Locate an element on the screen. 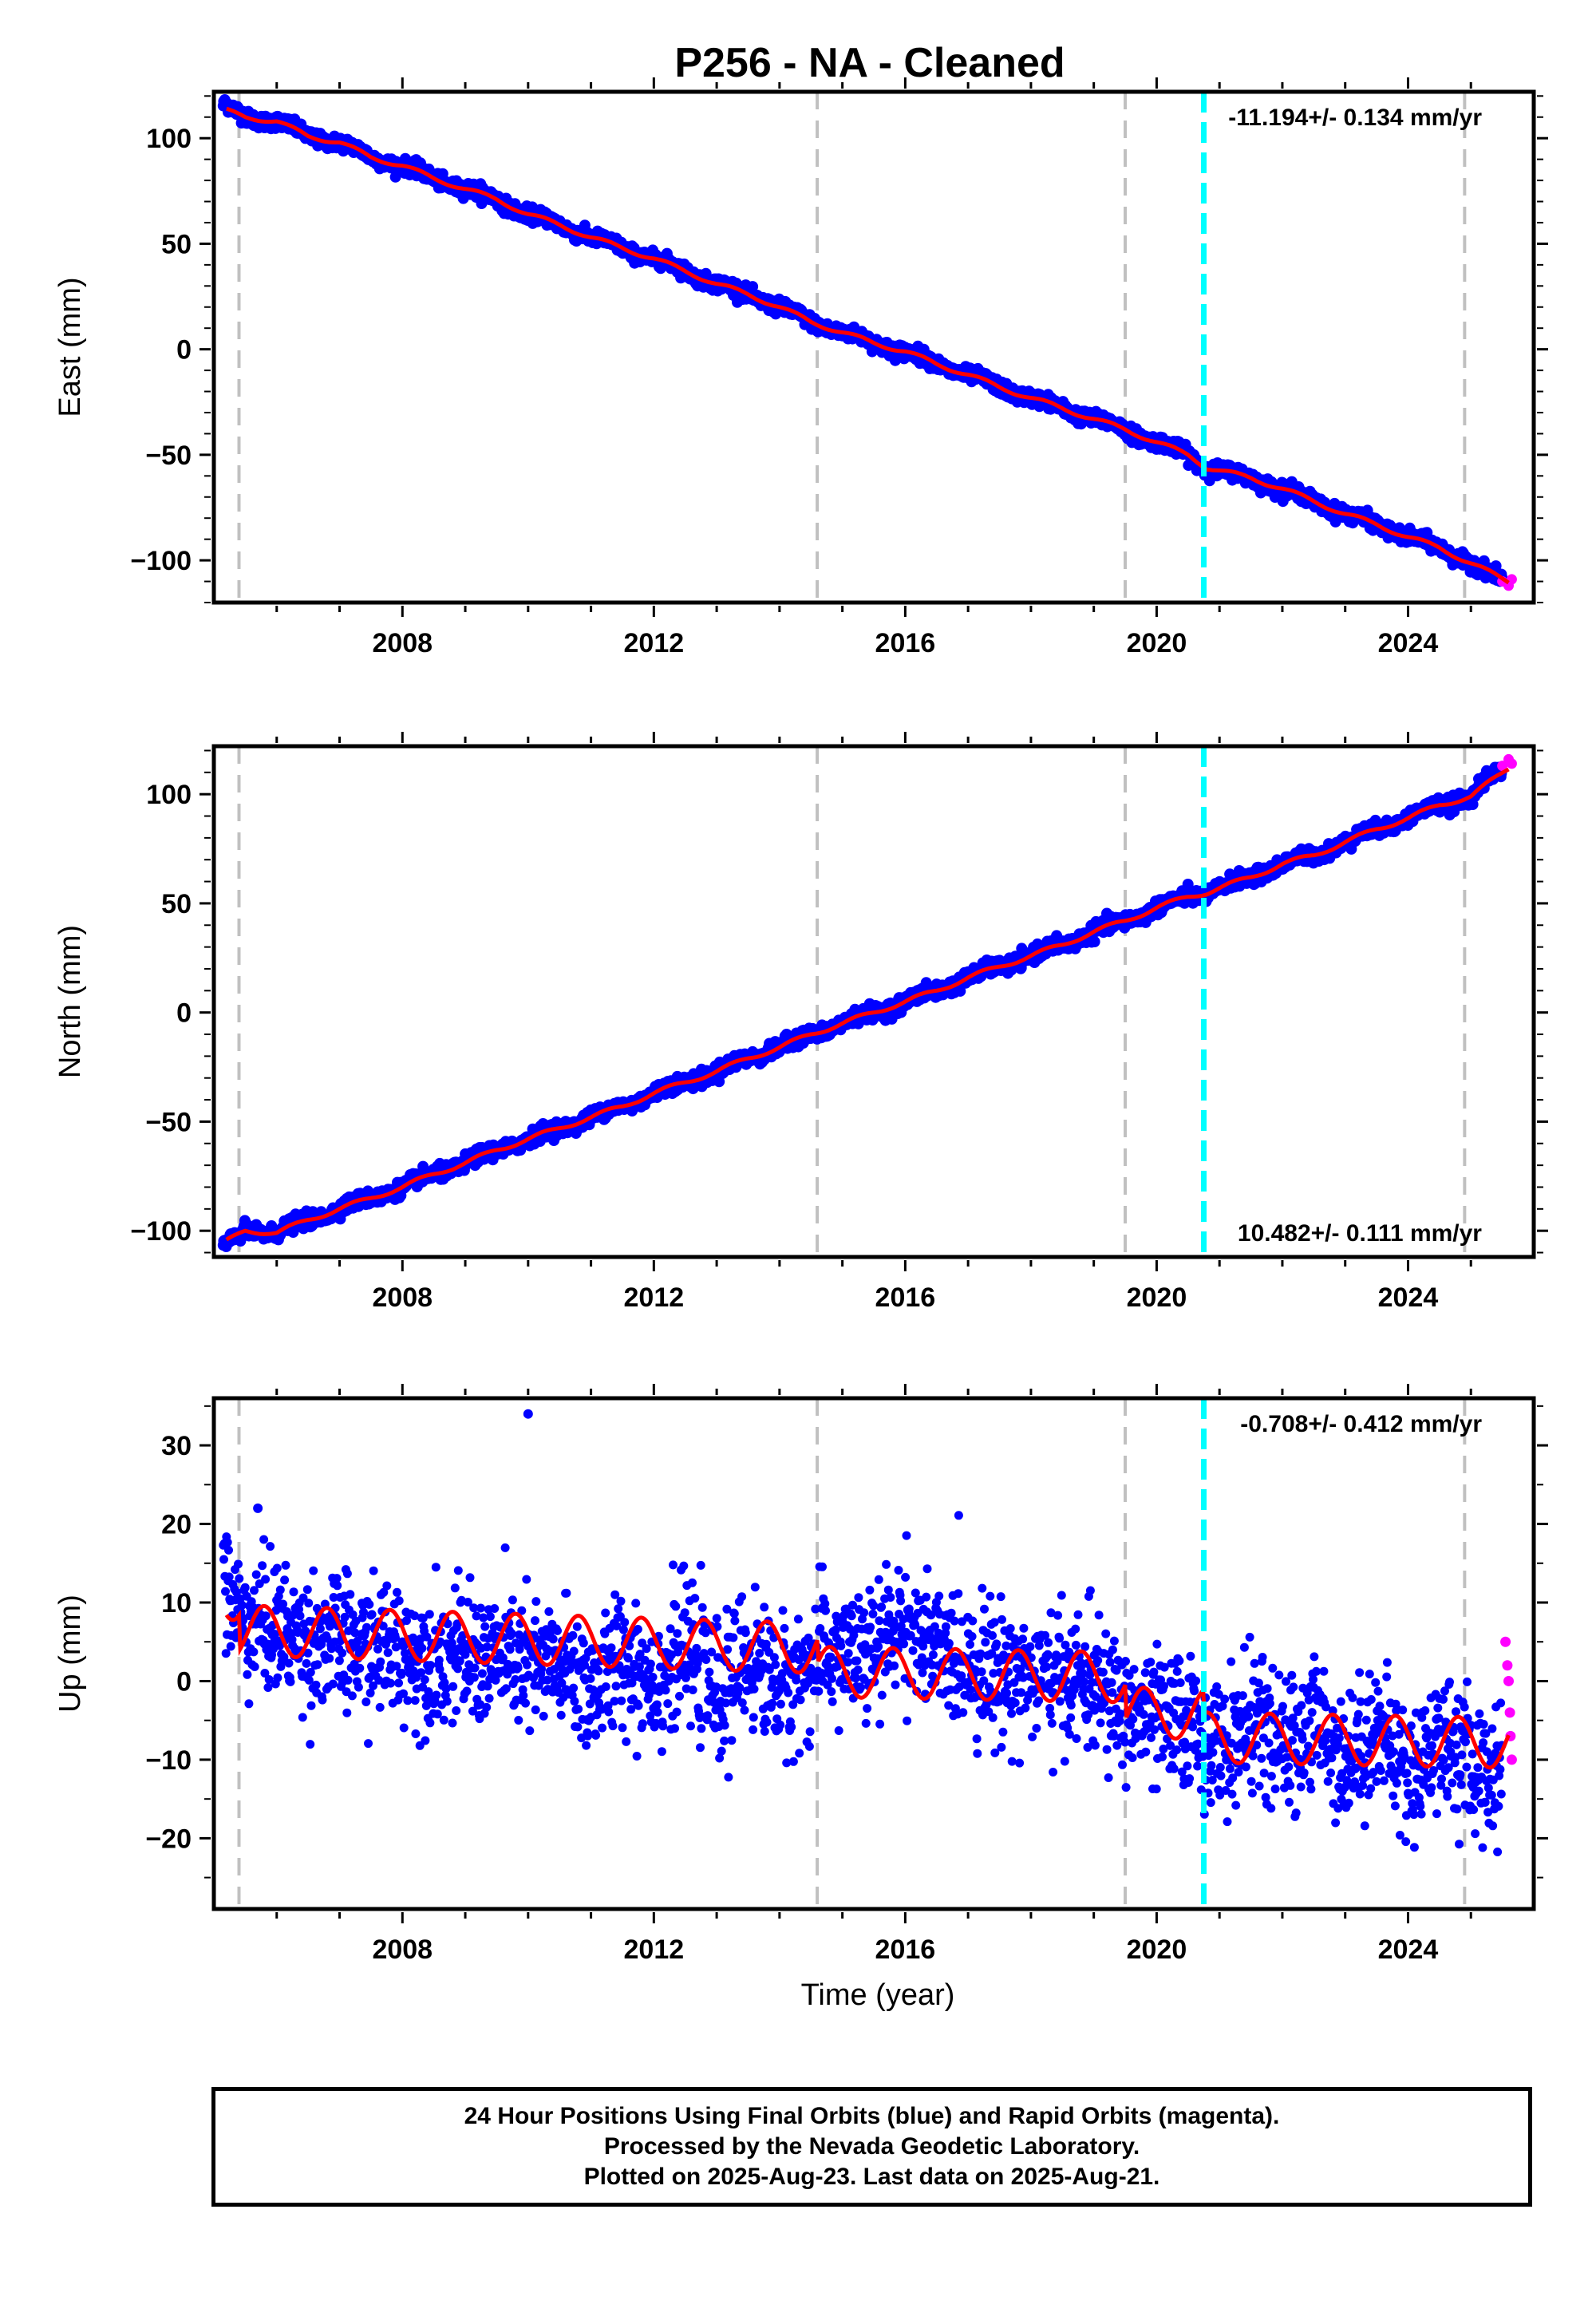  x-tick-label: 2020 is located at coordinates (1157, 643).